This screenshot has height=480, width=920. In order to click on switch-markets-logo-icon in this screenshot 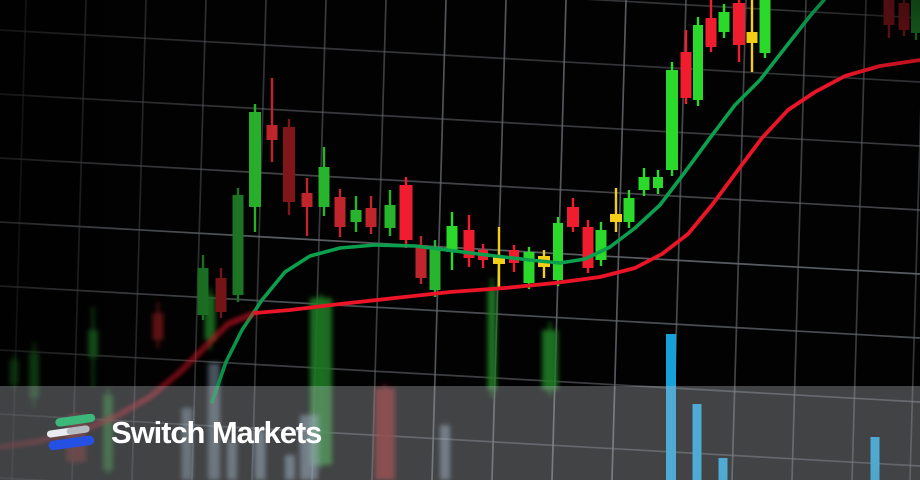, I will do `click(71, 432)`.